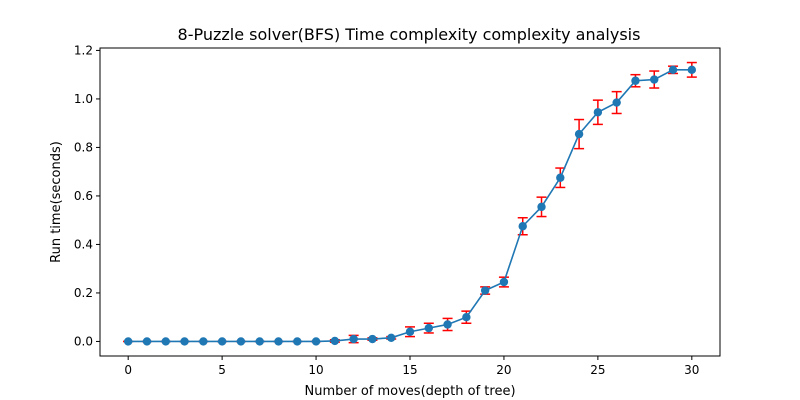 The image size is (800, 400). Describe the element at coordinates (56, 202) in the screenshot. I see `y-axis-label: Run time(seconds)` at that location.